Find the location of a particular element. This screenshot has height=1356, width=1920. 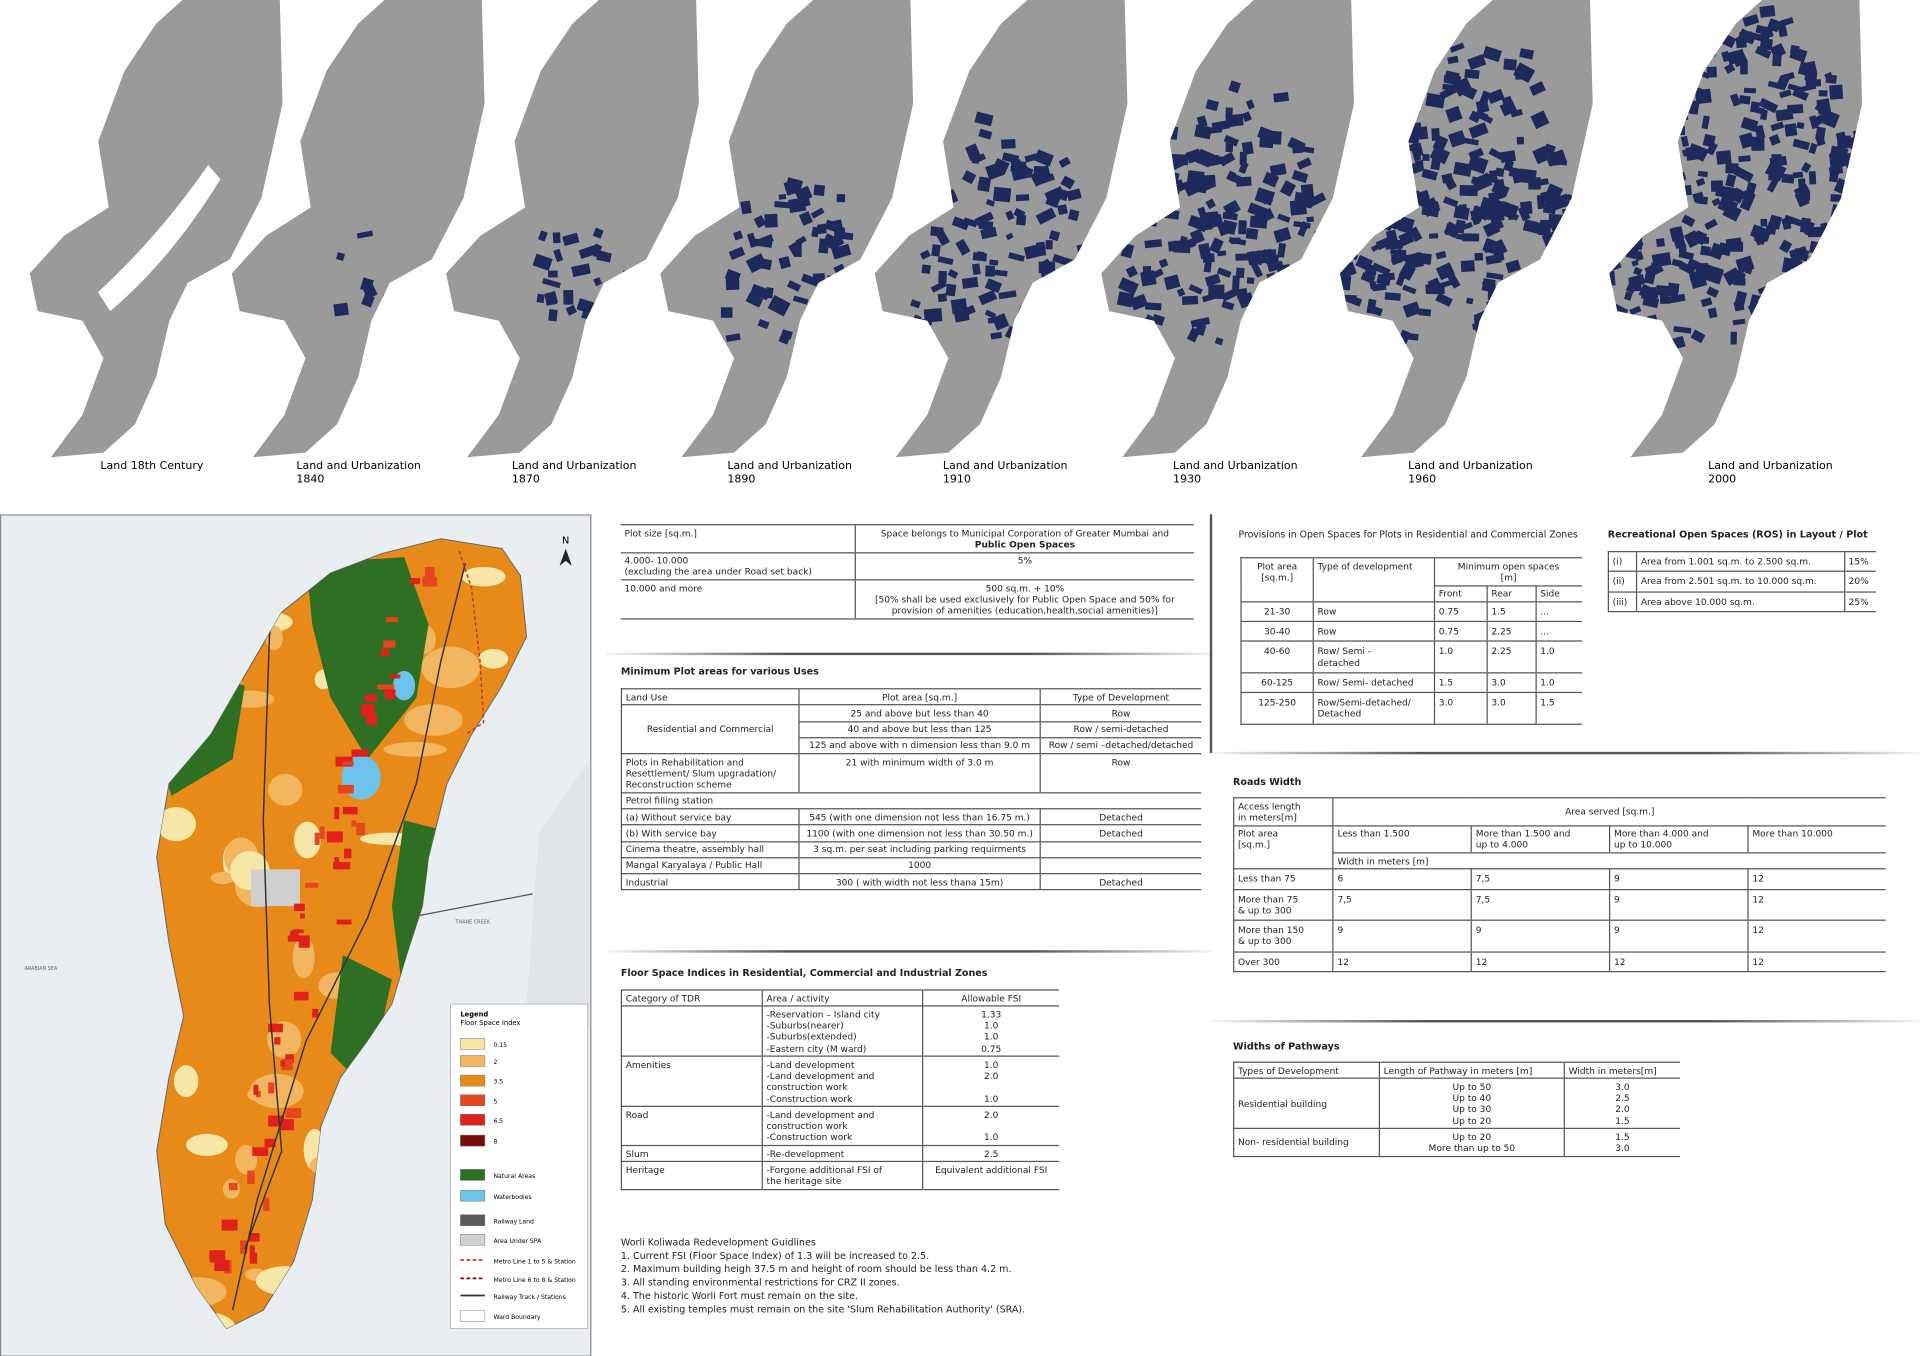

urbanization is located at coordinates (797, 261).